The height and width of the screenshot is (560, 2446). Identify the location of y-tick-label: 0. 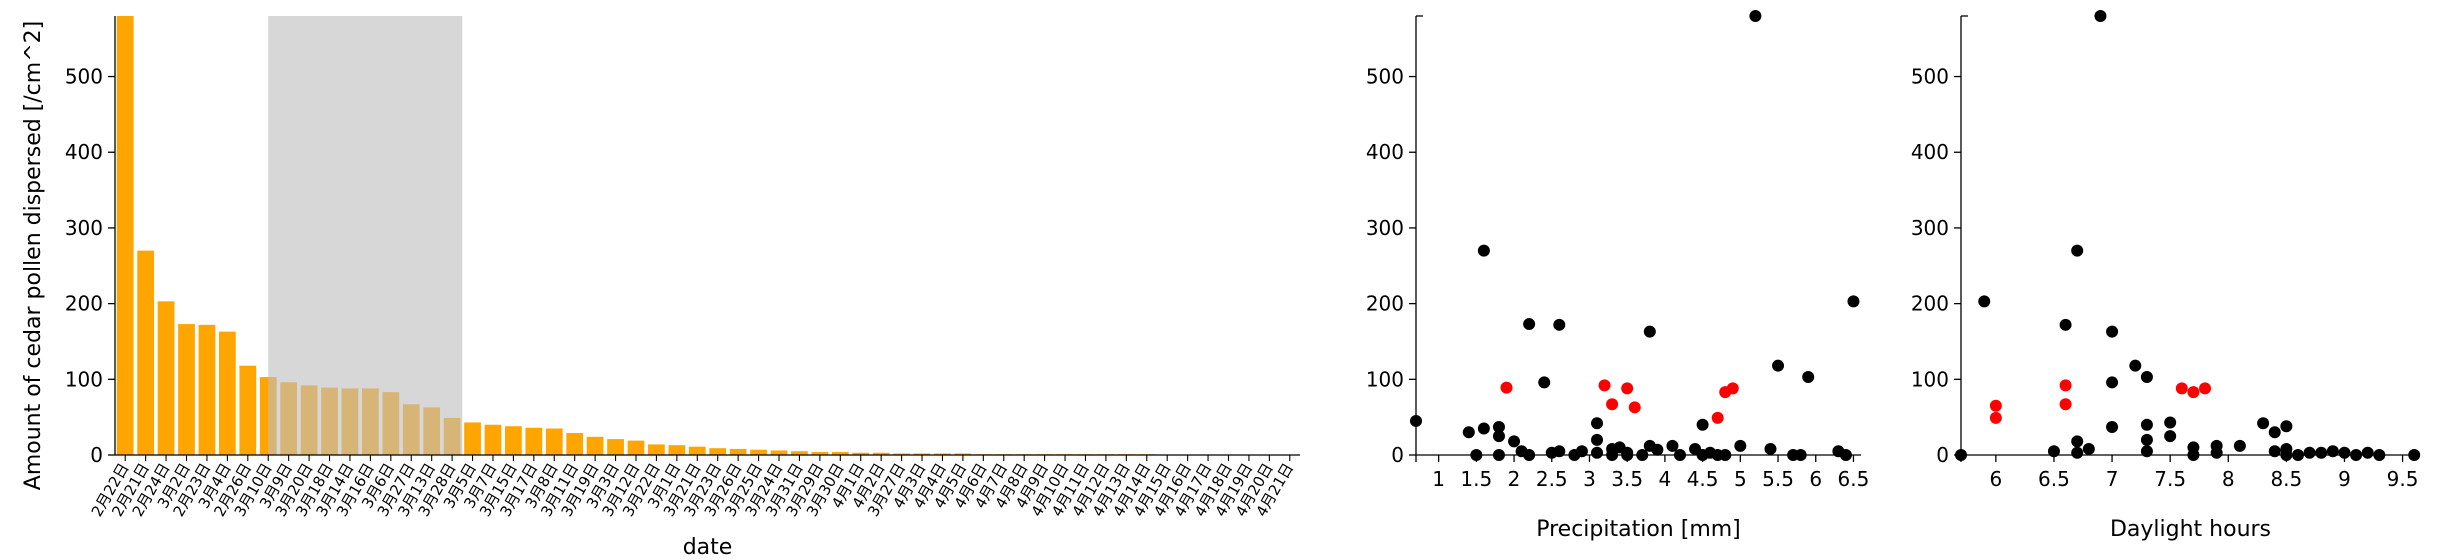
(1397, 455).